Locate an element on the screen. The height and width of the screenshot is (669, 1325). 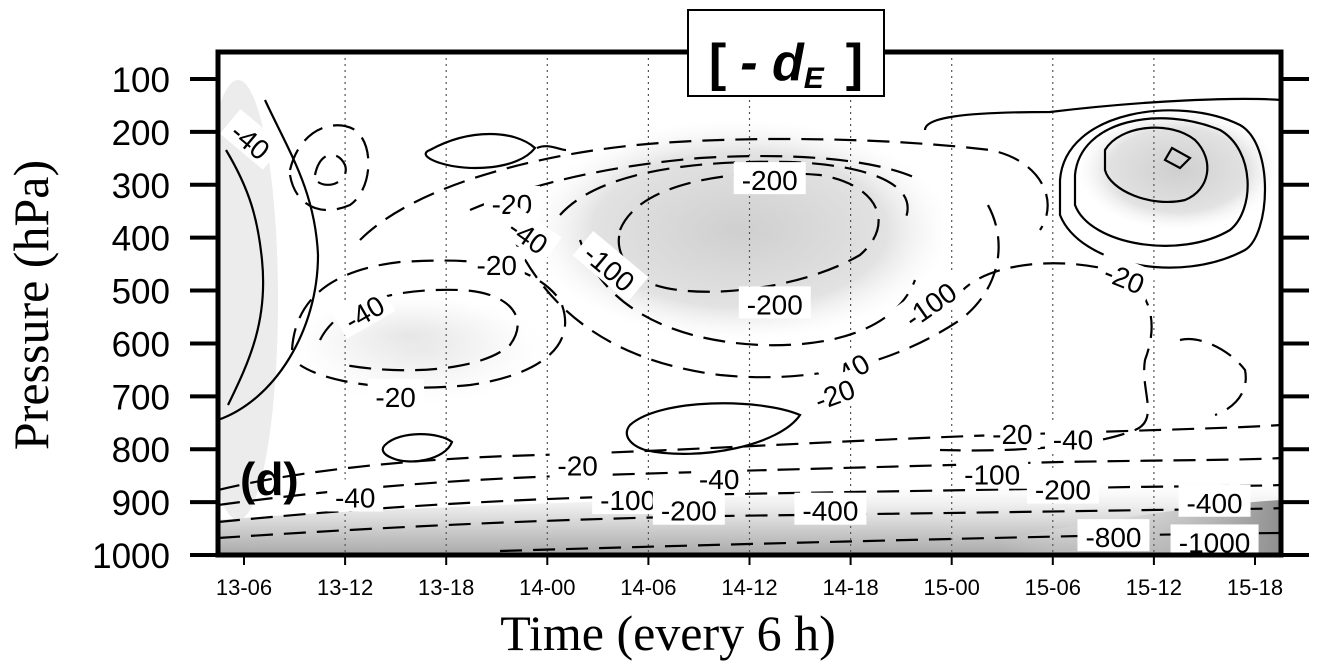
x-tick-label: 15-00 is located at coordinates (952, 587).